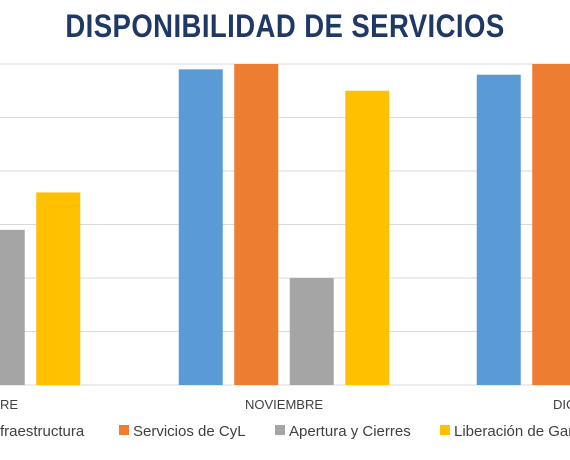 This screenshot has width=570, height=460. Describe the element at coordinates (561, 404) in the screenshot. I see `category-tick-label: DIC` at that location.